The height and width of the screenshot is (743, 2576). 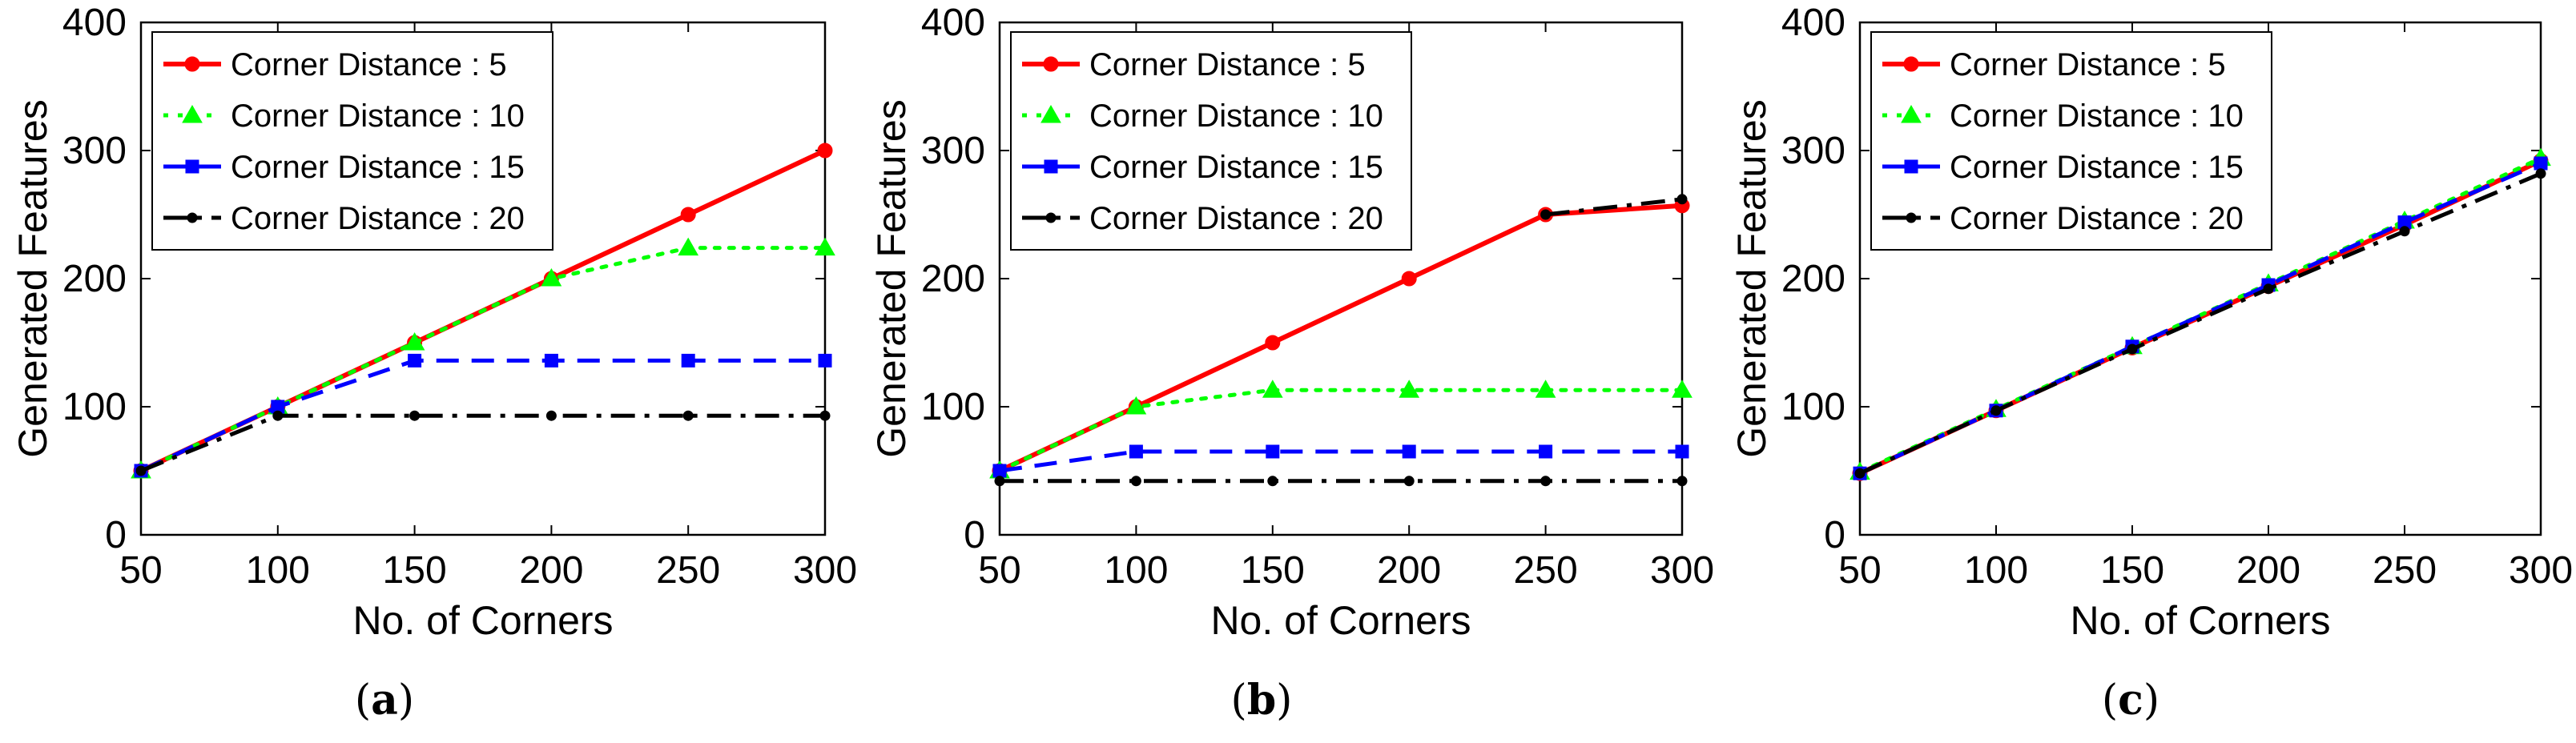 I want to click on panel-caption: (a), so click(x=384, y=700).